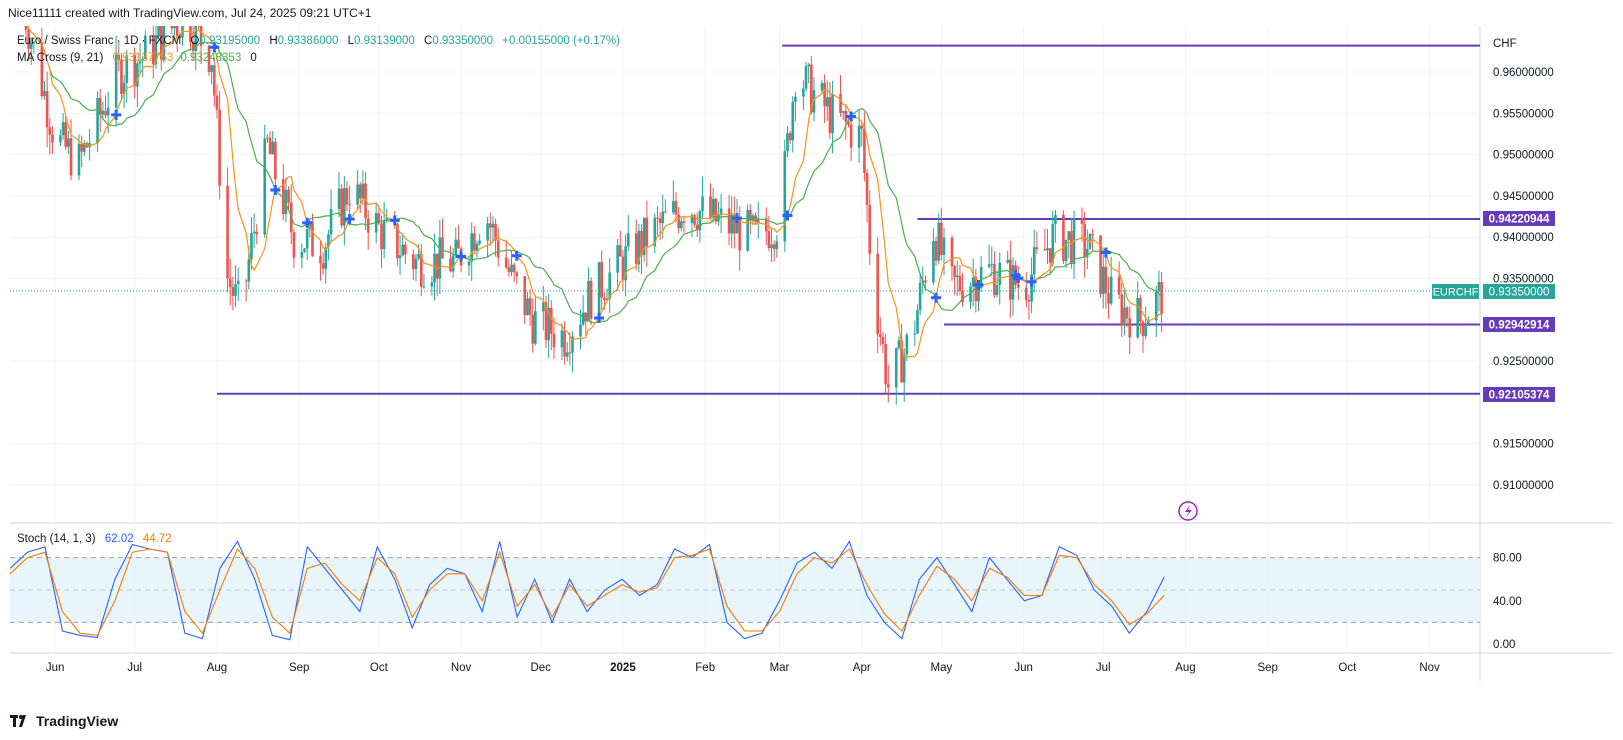 This screenshot has height=740, width=1623. What do you see at coordinates (308, 41) in the screenshot?
I see `legend-h-value: 0.93386000` at bounding box center [308, 41].